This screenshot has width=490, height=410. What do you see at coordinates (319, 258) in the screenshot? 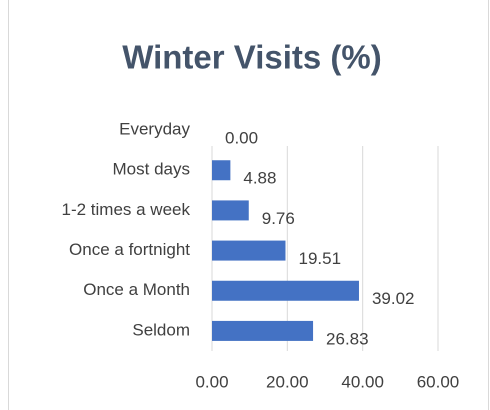
I see `value-label: 19.51` at bounding box center [319, 258].